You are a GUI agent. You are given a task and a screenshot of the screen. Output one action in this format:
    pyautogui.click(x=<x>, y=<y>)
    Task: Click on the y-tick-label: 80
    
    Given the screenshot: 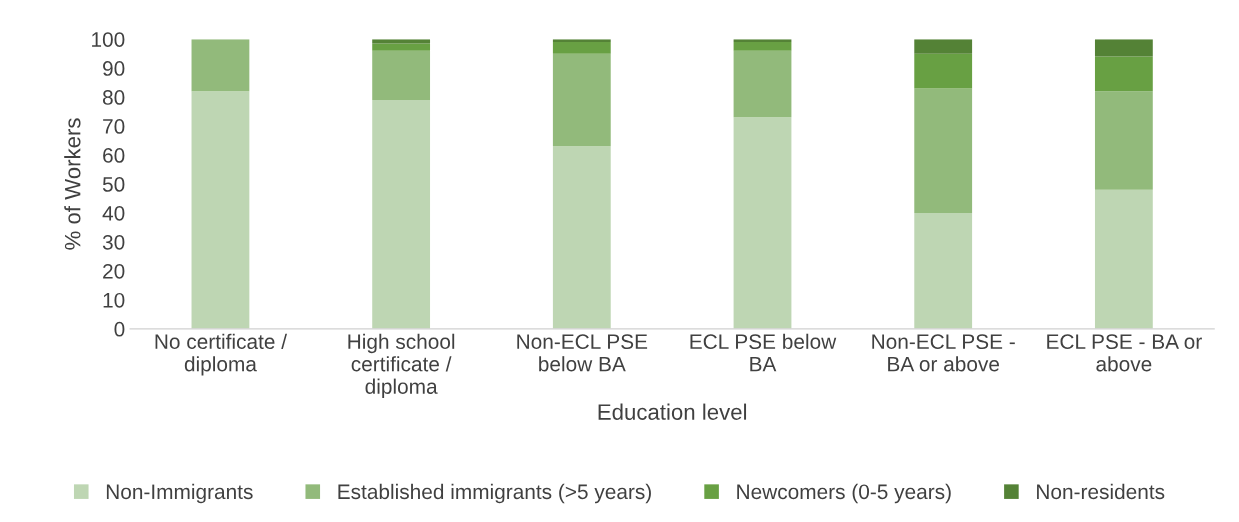 What is the action you would take?
    pyautogui.click(x=113, y=97)
    